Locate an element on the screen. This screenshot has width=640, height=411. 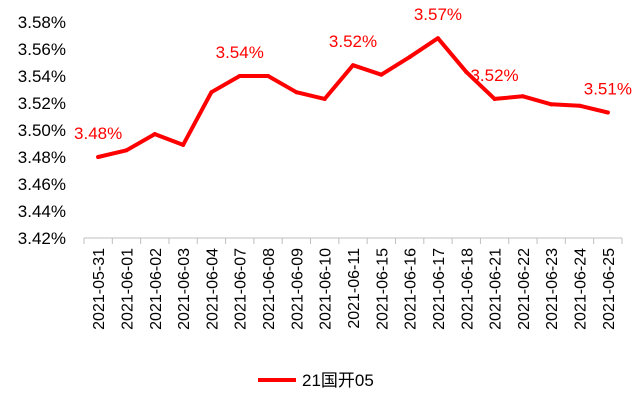
y-tick-label: 3.56% is located at coordinates (42, 49).